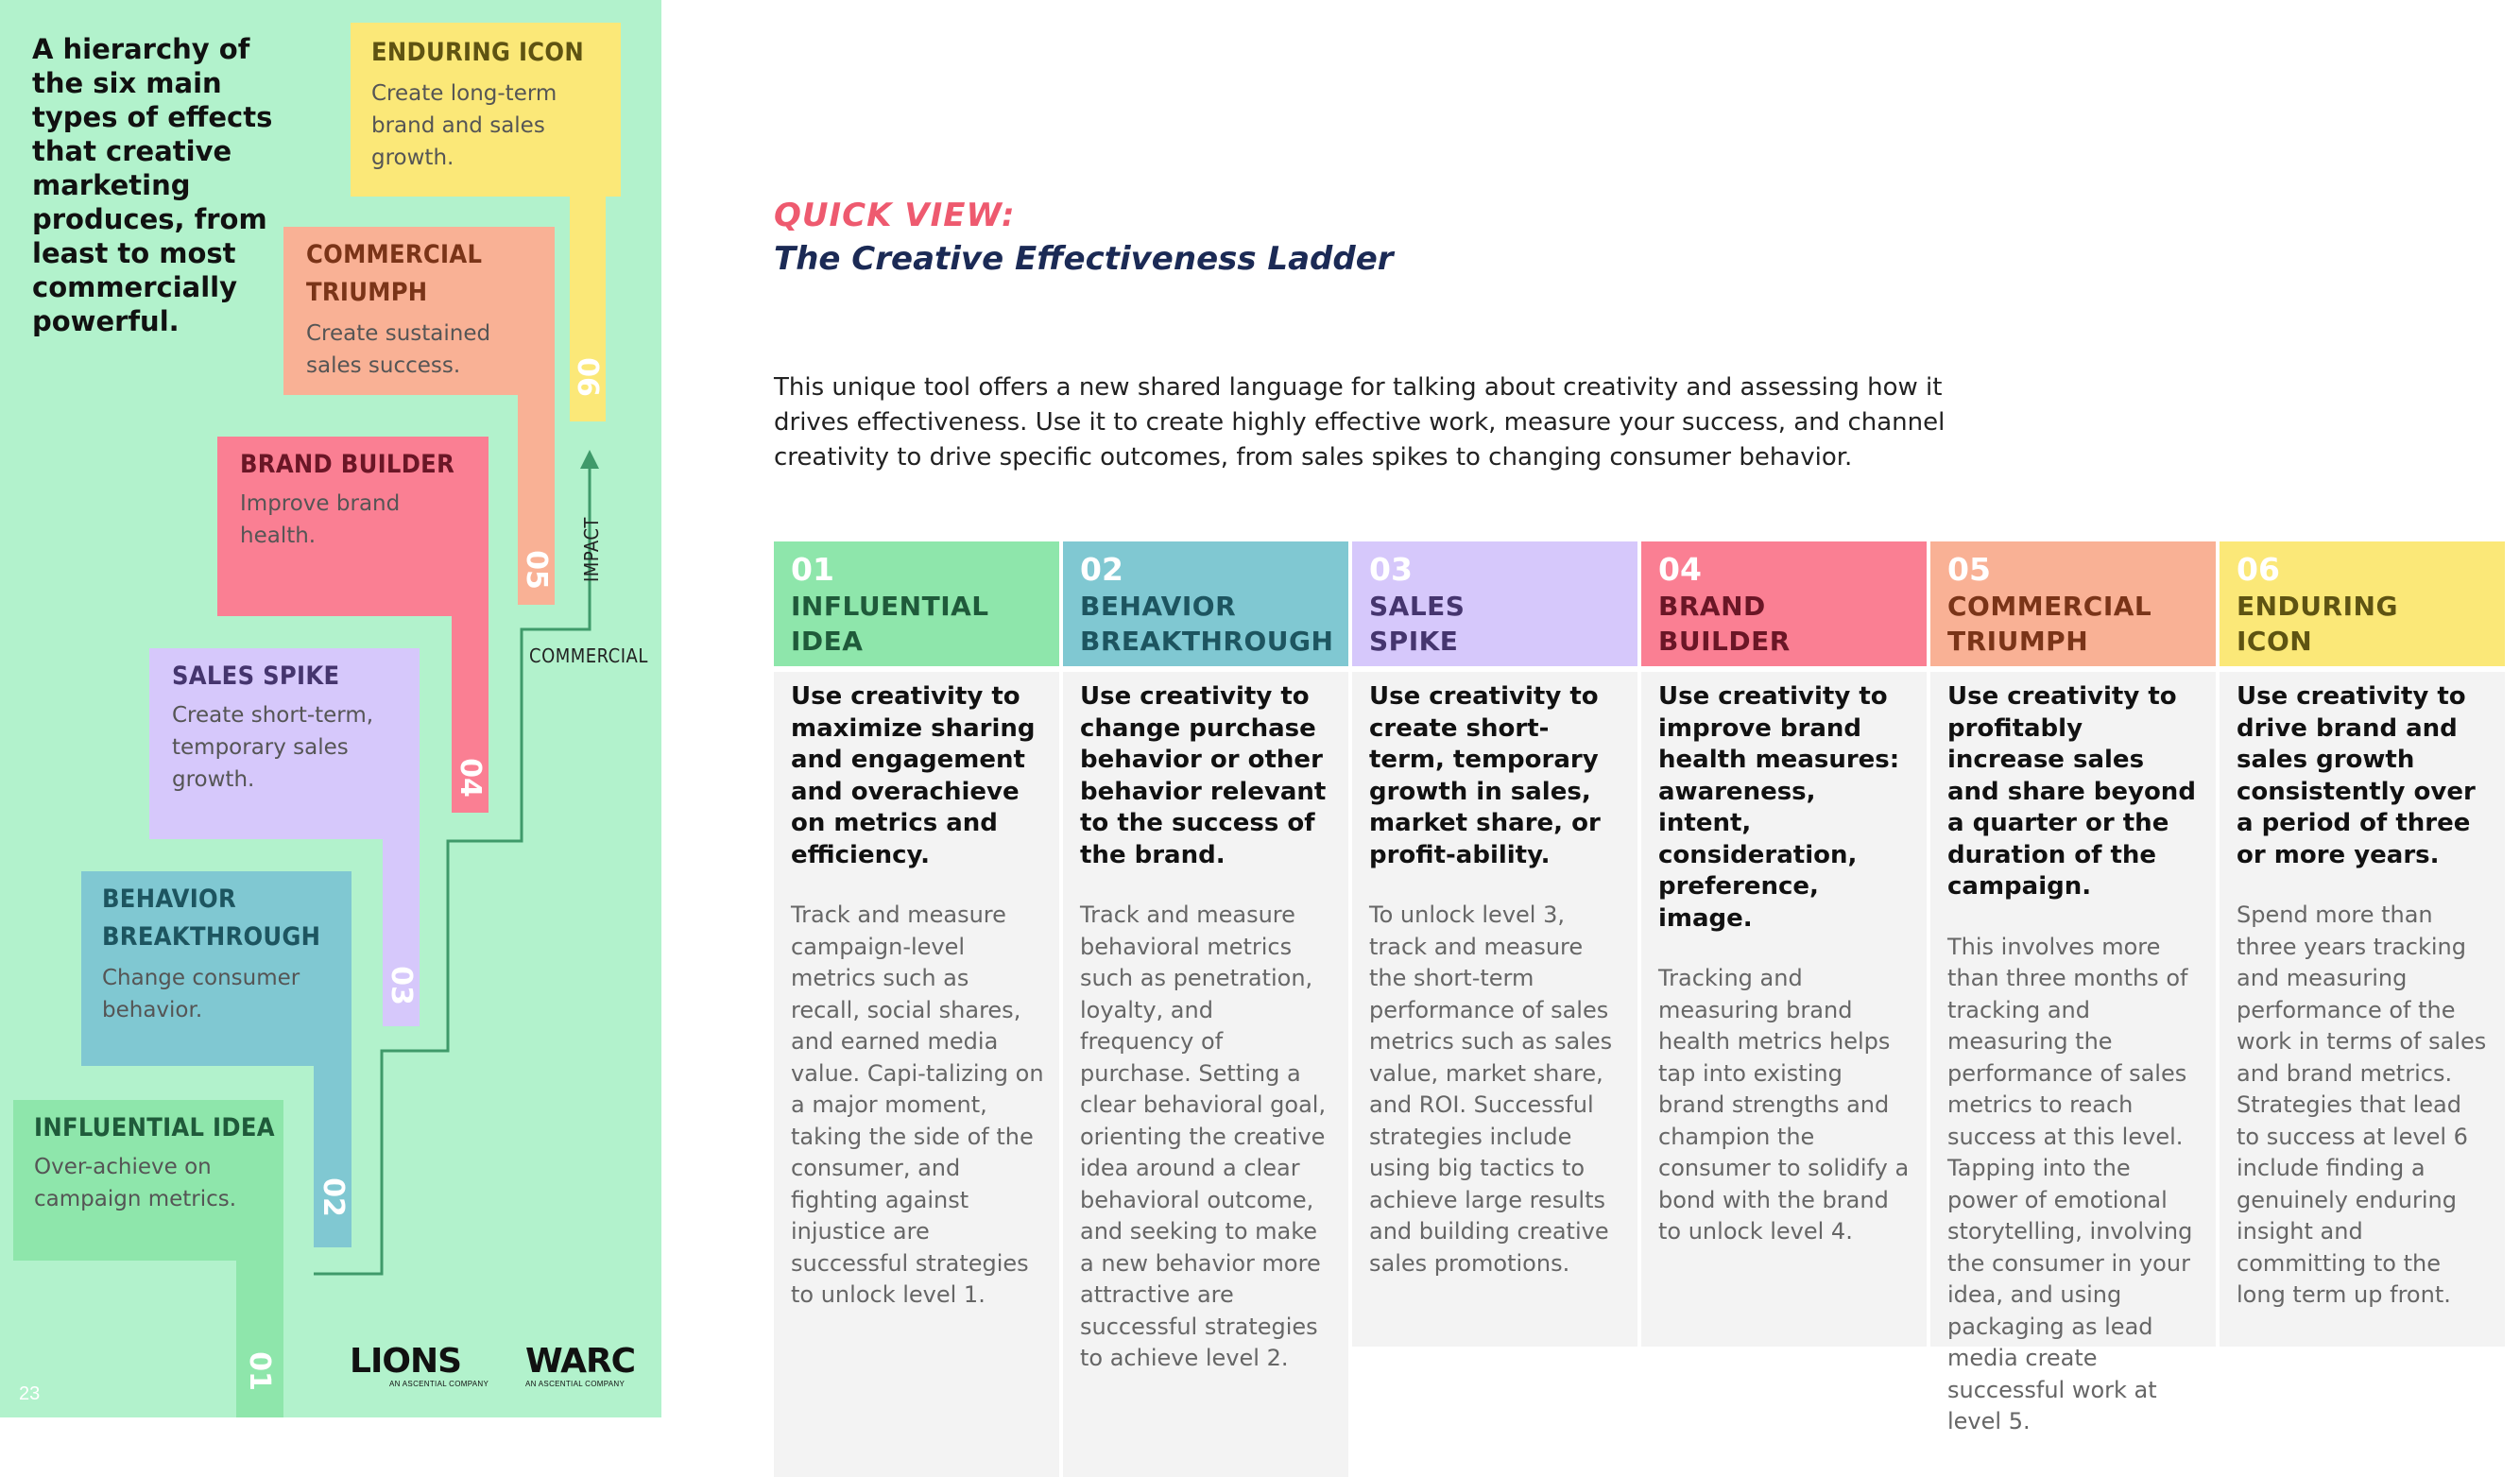 This screenshot has width=2520, height=1477. What do you see at coordinates (353, 625) in the screenshot?
I see `ladder-step-04: BRAND BUILDER Improve brand health. 04` at bounding box center [353, 625].